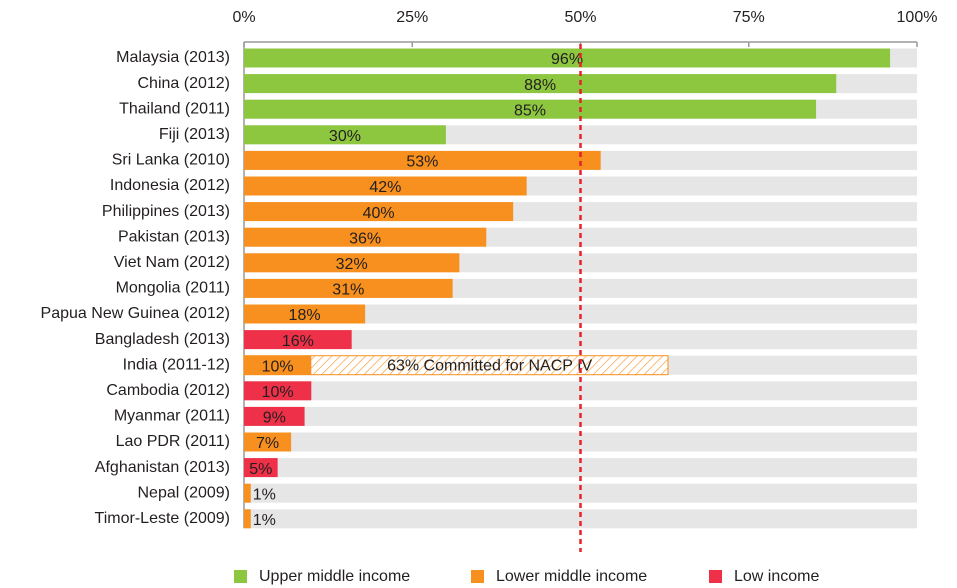  I want to click on x-tick-label: 50%, so click(580, 17).